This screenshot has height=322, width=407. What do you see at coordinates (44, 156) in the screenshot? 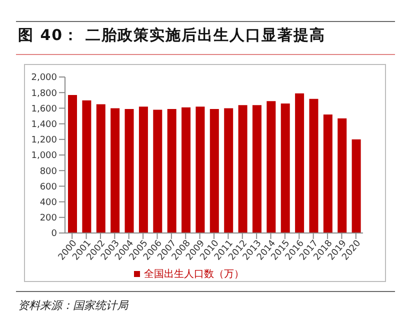
I see `y-tick-label: 1,000` at bounding box center [44, 156].